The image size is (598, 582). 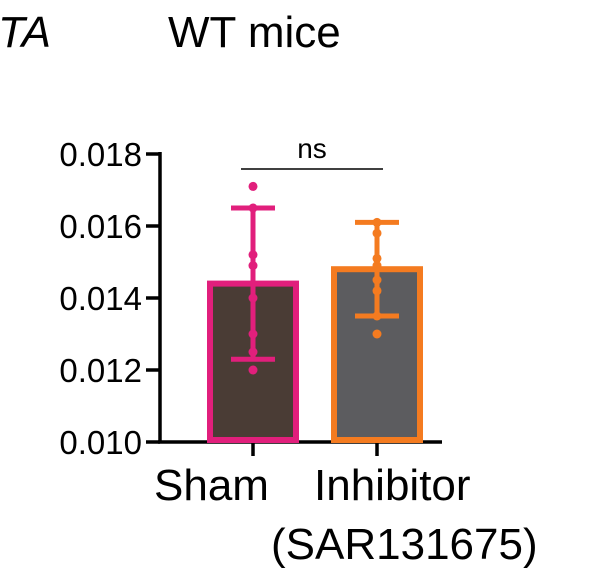 What do you see at coordinates (100, 154) in the screenshot?
I see `y-tick-label: 0.018` at bounding box center [100, 154].